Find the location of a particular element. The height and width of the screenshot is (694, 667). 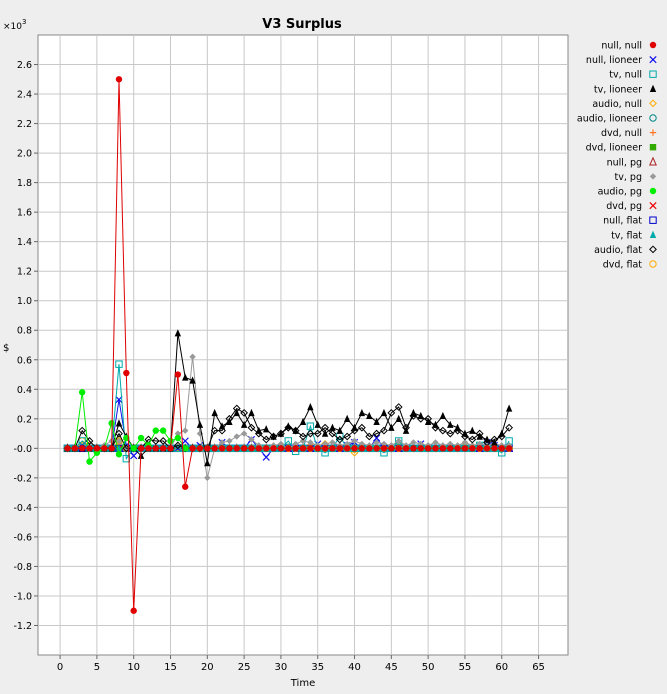

legend-item: tv, pg is located at coordinates (636, 177).